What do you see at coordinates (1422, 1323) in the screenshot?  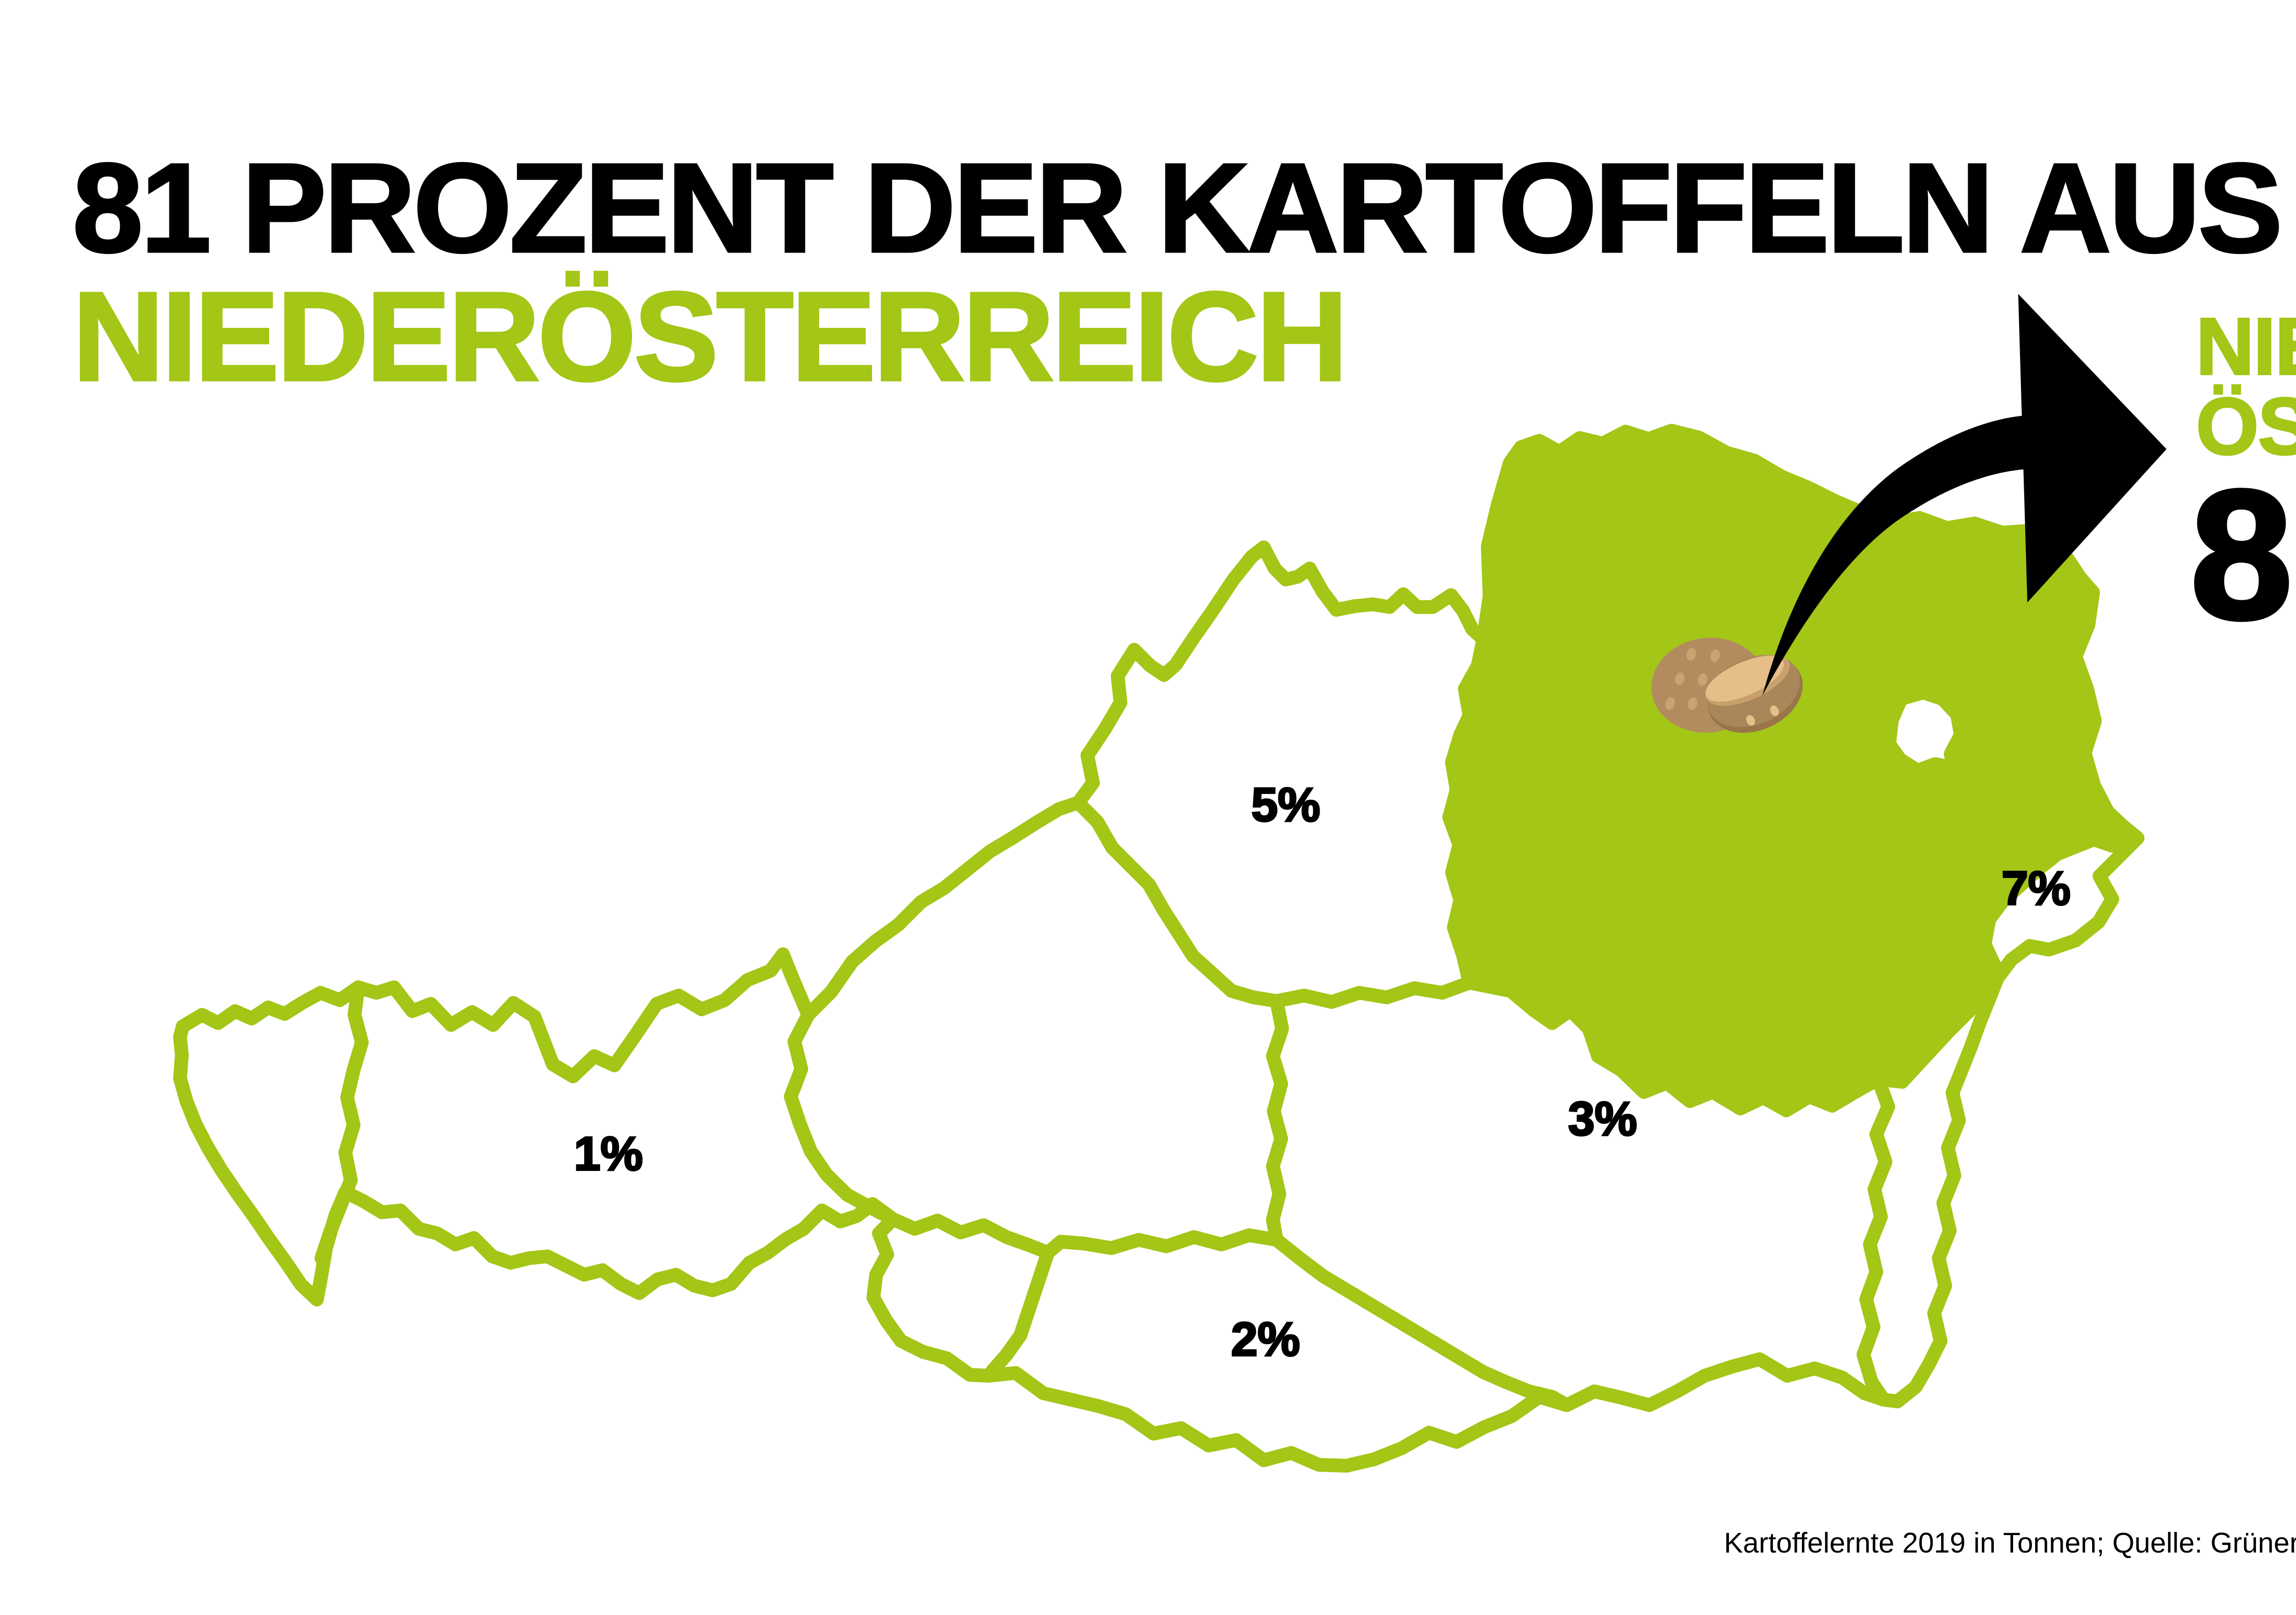 I see `border-steiermark-kaernten` at bounding box center [1422, 1323].